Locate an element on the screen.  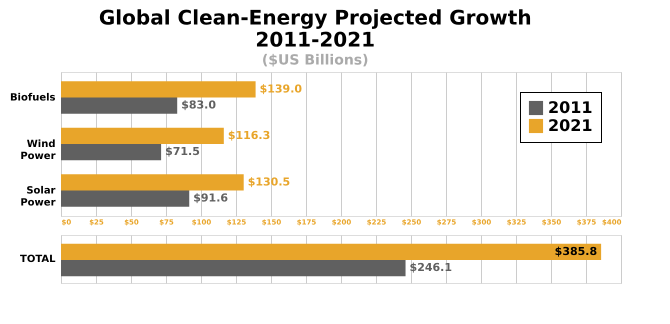
legend-label: 2021 is located at coordinates (570, 125).